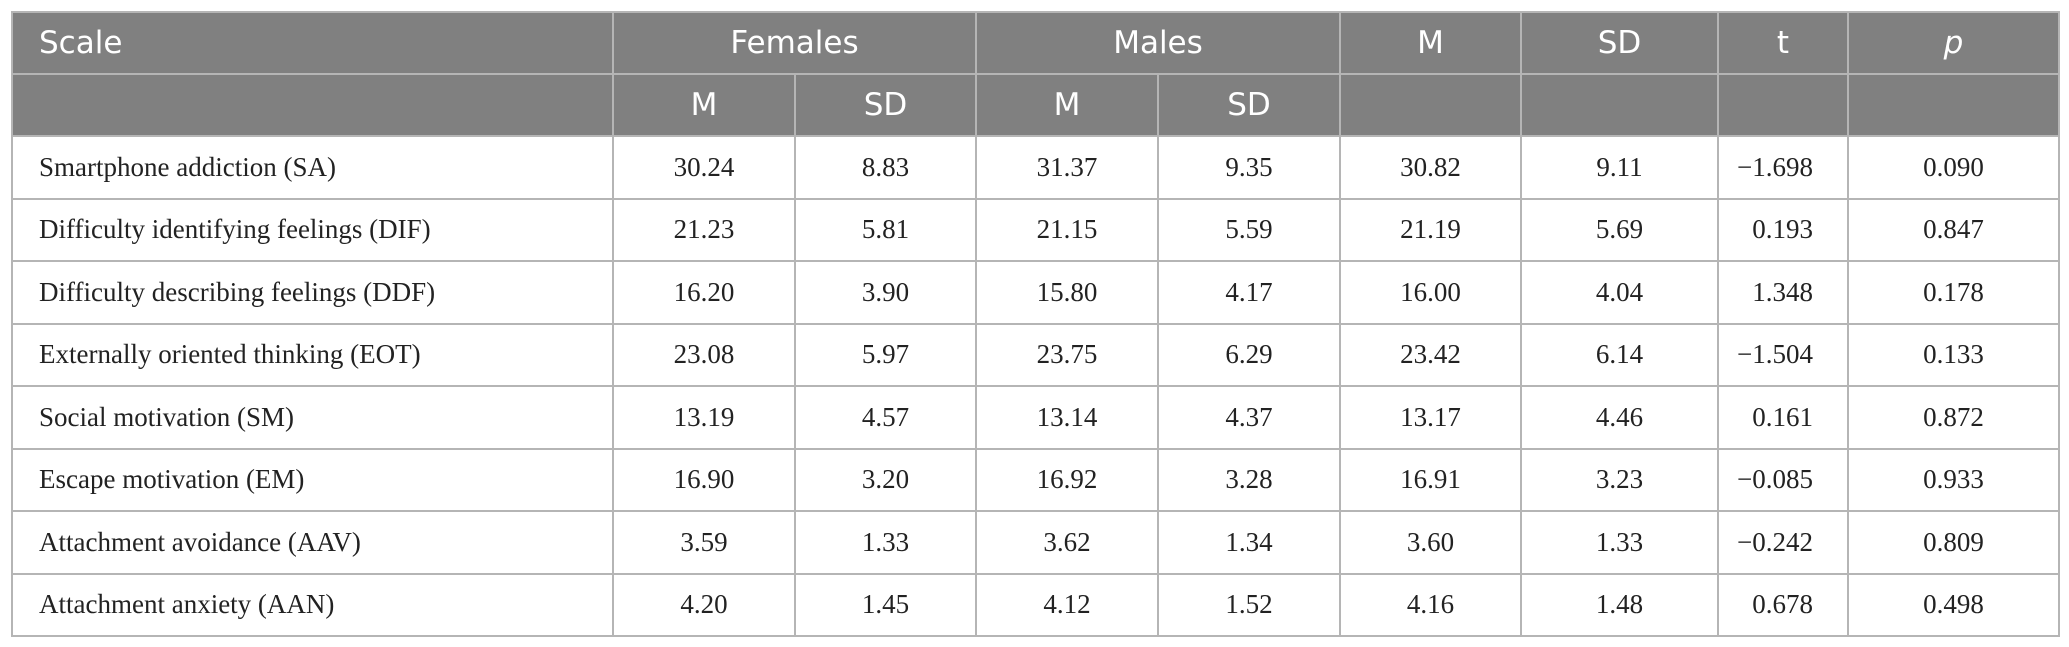 The image size is (2069, 647). What do you see at coordinates (1953, 105) in the screenshot?
I see `header-p-empty` at bounding box center [1953, 105].